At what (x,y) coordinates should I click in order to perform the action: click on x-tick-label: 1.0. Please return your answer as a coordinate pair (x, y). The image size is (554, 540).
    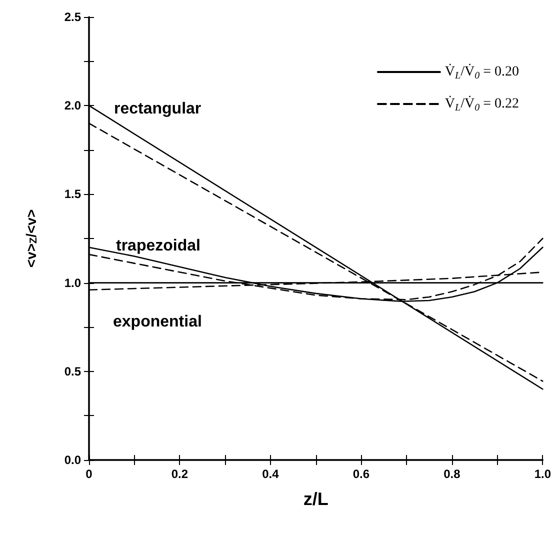
    Looking at the image, I should click on (543, 474).